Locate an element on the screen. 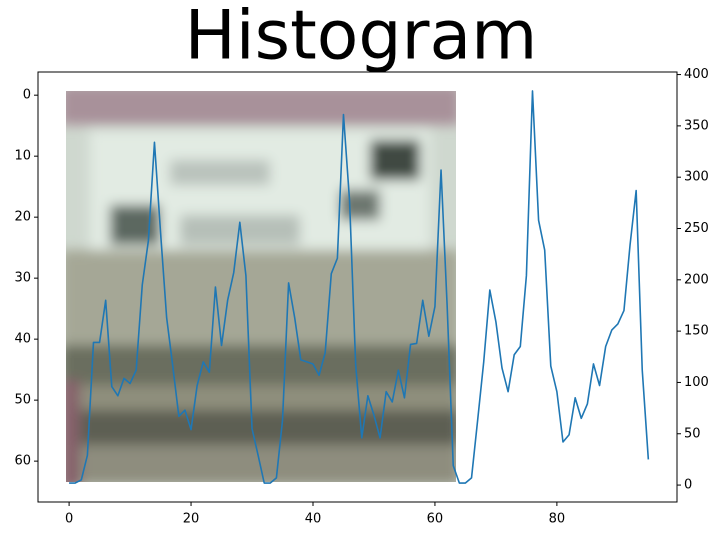 This screenshot has width=723, height=537. x-tick-label: 80 is located at coordinates (557, 519).